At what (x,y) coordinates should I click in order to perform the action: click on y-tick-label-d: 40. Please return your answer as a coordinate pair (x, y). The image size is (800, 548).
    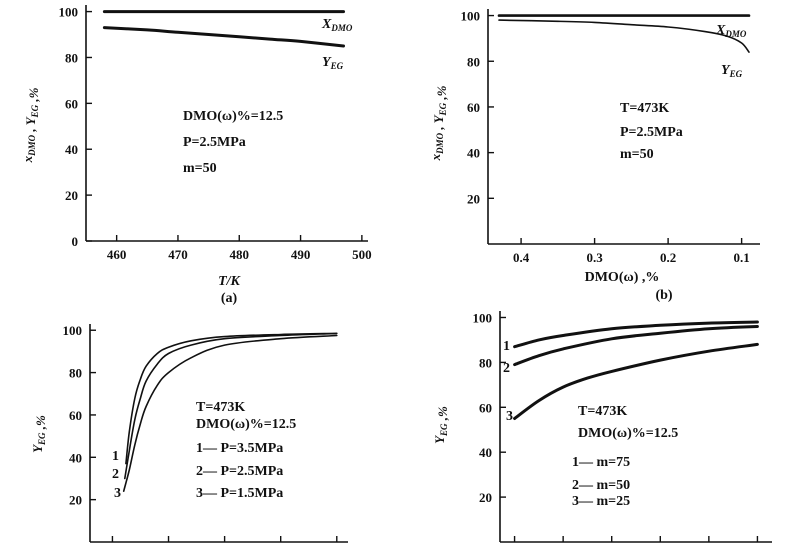
    Looking at the image, I should click on (485, 452).